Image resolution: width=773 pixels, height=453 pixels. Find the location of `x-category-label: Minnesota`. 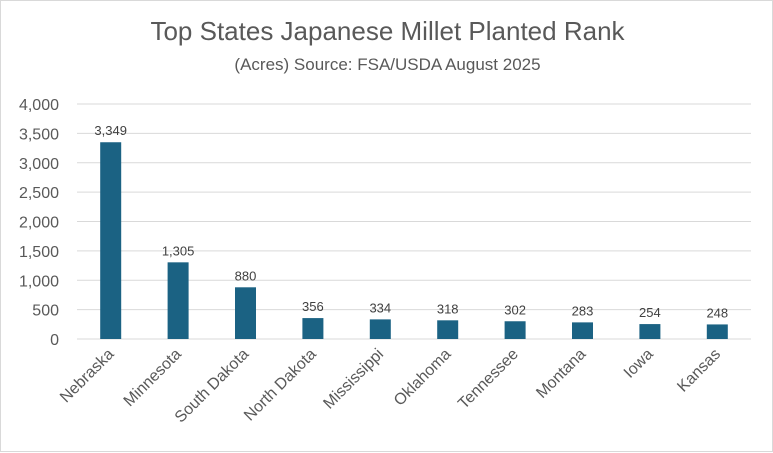

x-category-label: Minnesota is located at coordinates (153, 378).